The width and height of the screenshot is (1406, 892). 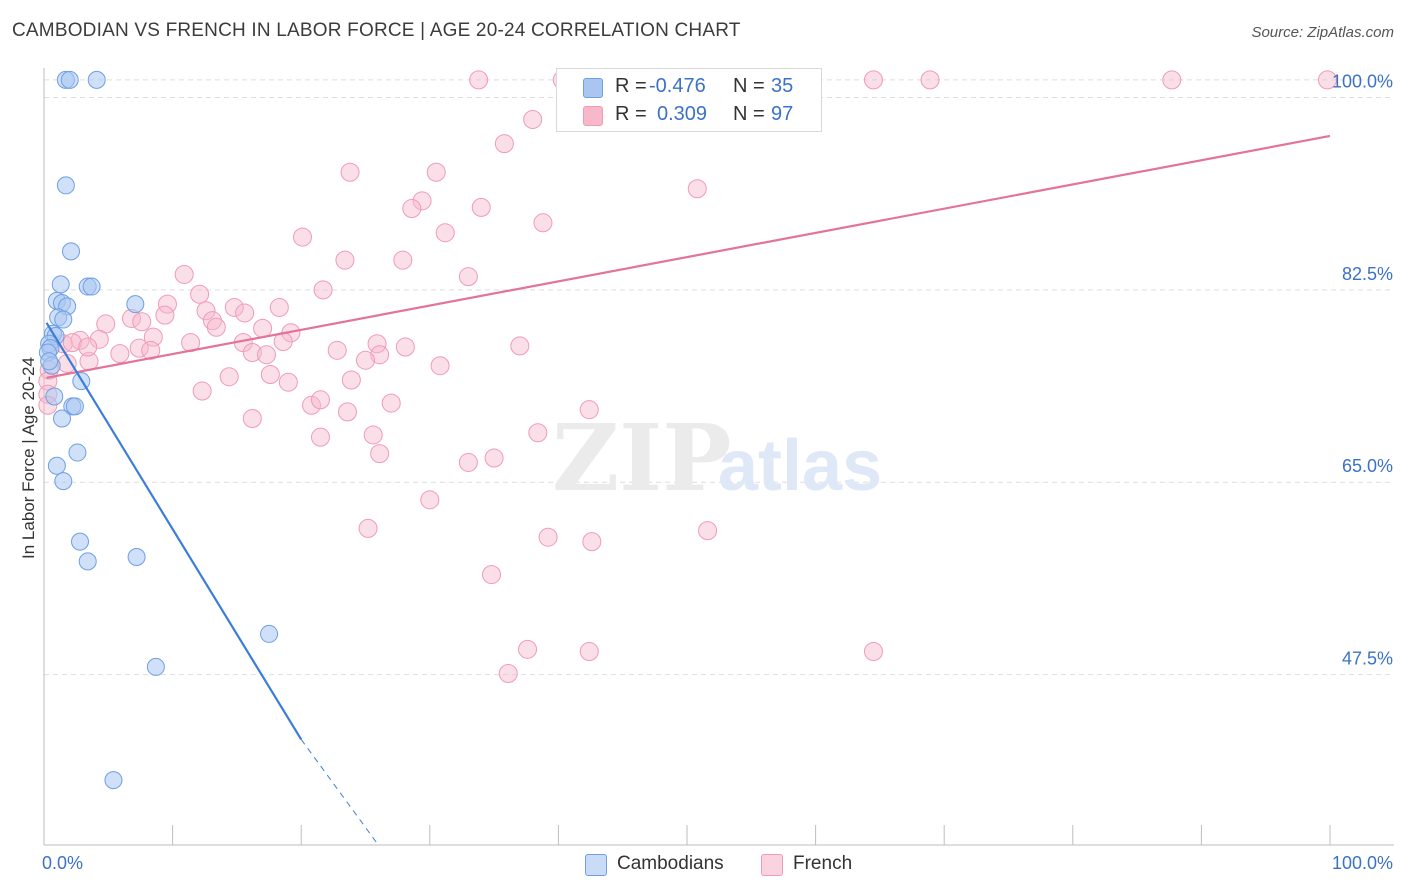 I want to click on watermark: ZIP atlas, so click(x=717, y=458).